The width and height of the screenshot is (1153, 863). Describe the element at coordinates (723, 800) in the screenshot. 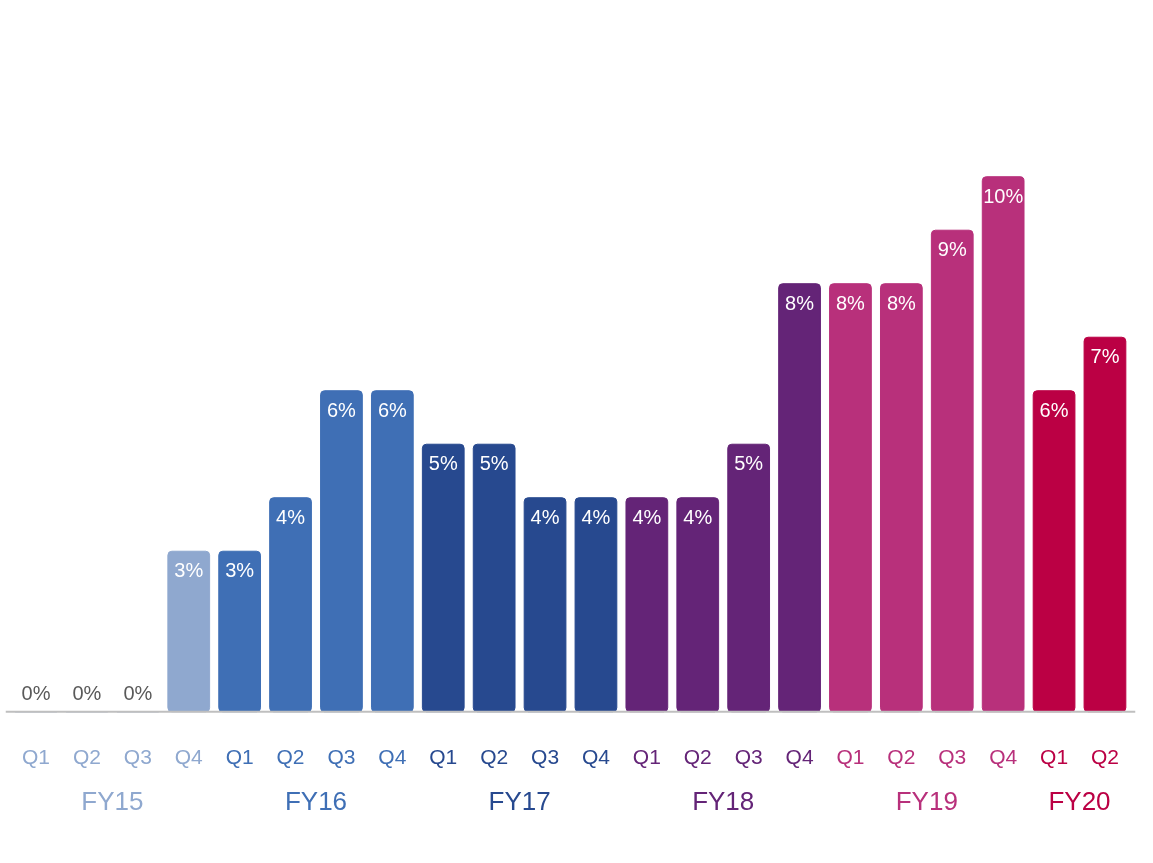

I see `text: FY18` at that location.